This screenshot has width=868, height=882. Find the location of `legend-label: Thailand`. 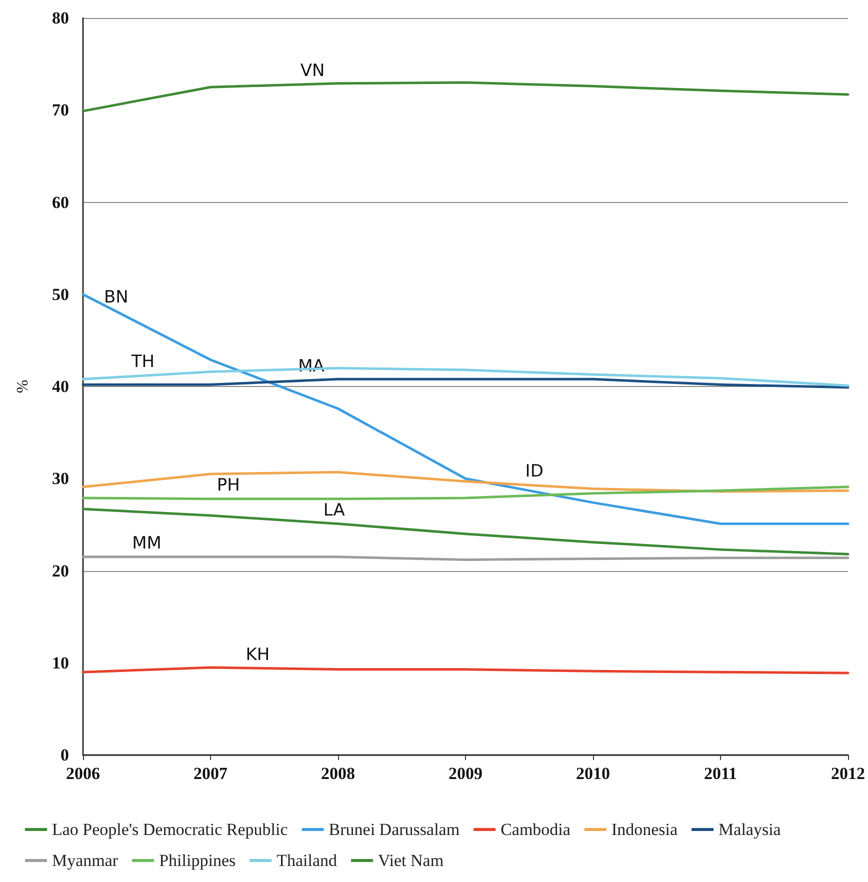

legend-label: Thailand is located at coordinates (307, 860).